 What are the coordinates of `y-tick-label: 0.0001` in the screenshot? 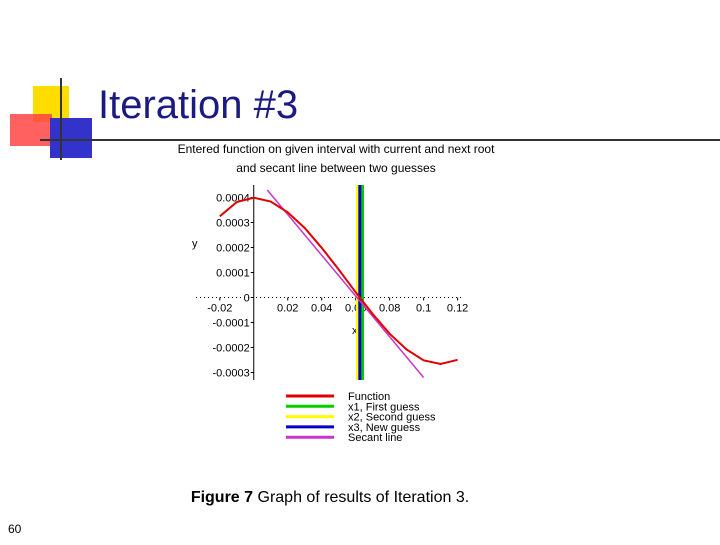 It's located at (233, 274).